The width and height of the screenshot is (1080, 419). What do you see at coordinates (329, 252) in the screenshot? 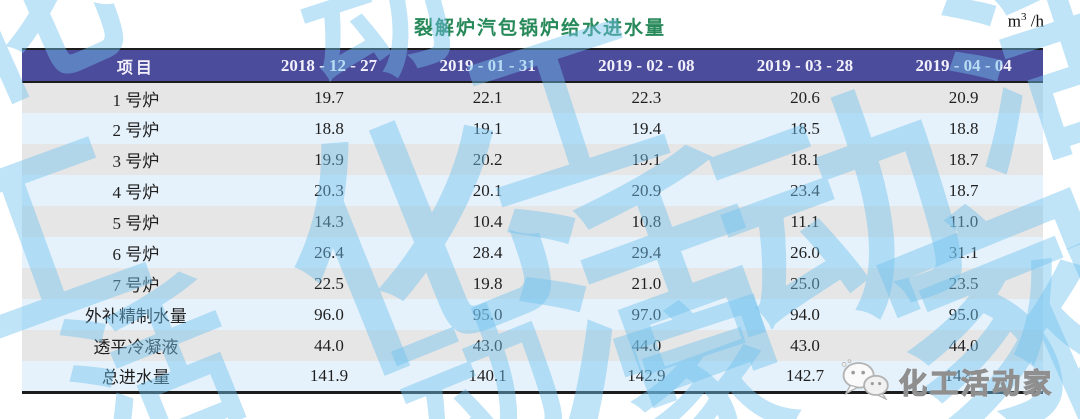
I see `value-cell: 26.4` at bounding box center [329, 252].